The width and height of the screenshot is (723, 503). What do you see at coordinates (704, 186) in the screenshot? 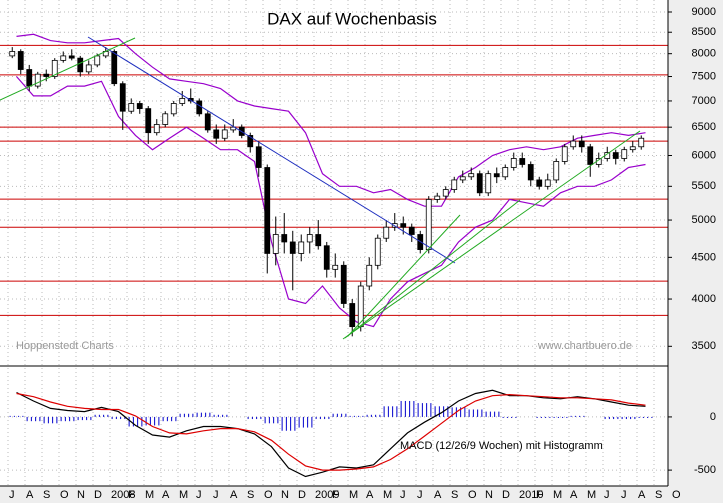
I see `y-tick-label: 5500` at bounding box center [704, 186].